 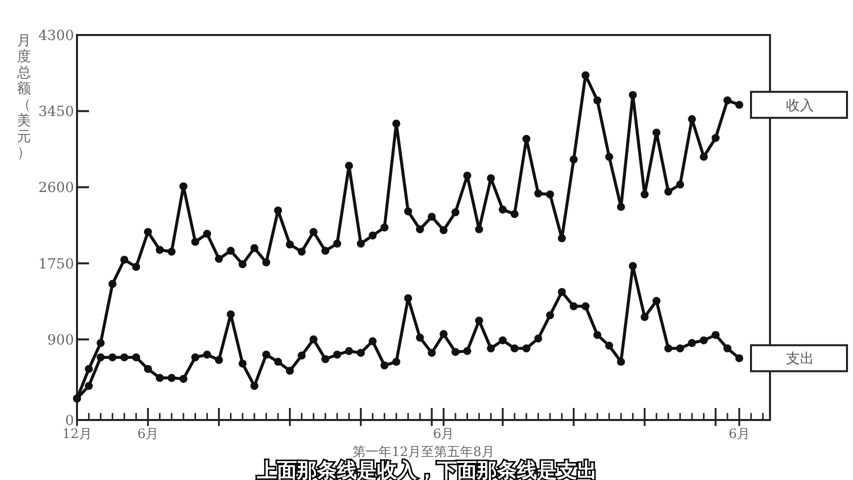 I want to click on y-tick-label: 900, so click(x=60, y=340).